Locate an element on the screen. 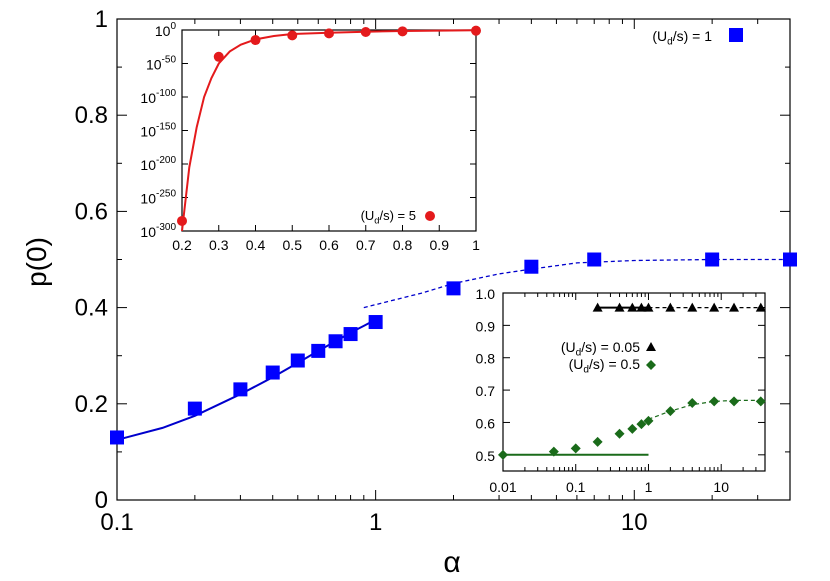 This screenshot has width=830, height=581. inset-bottom-x-tick-label: 0.01 is located at coordinates (502, 487).